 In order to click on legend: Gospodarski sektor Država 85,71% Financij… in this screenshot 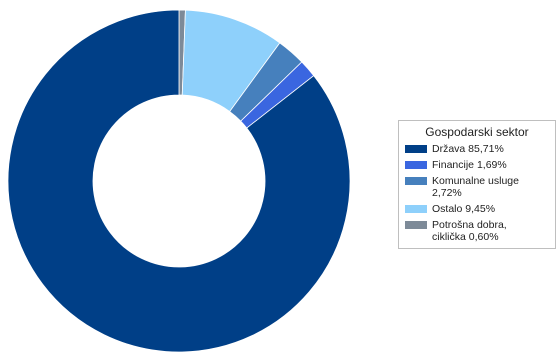, I will do `click(477, 184)`.